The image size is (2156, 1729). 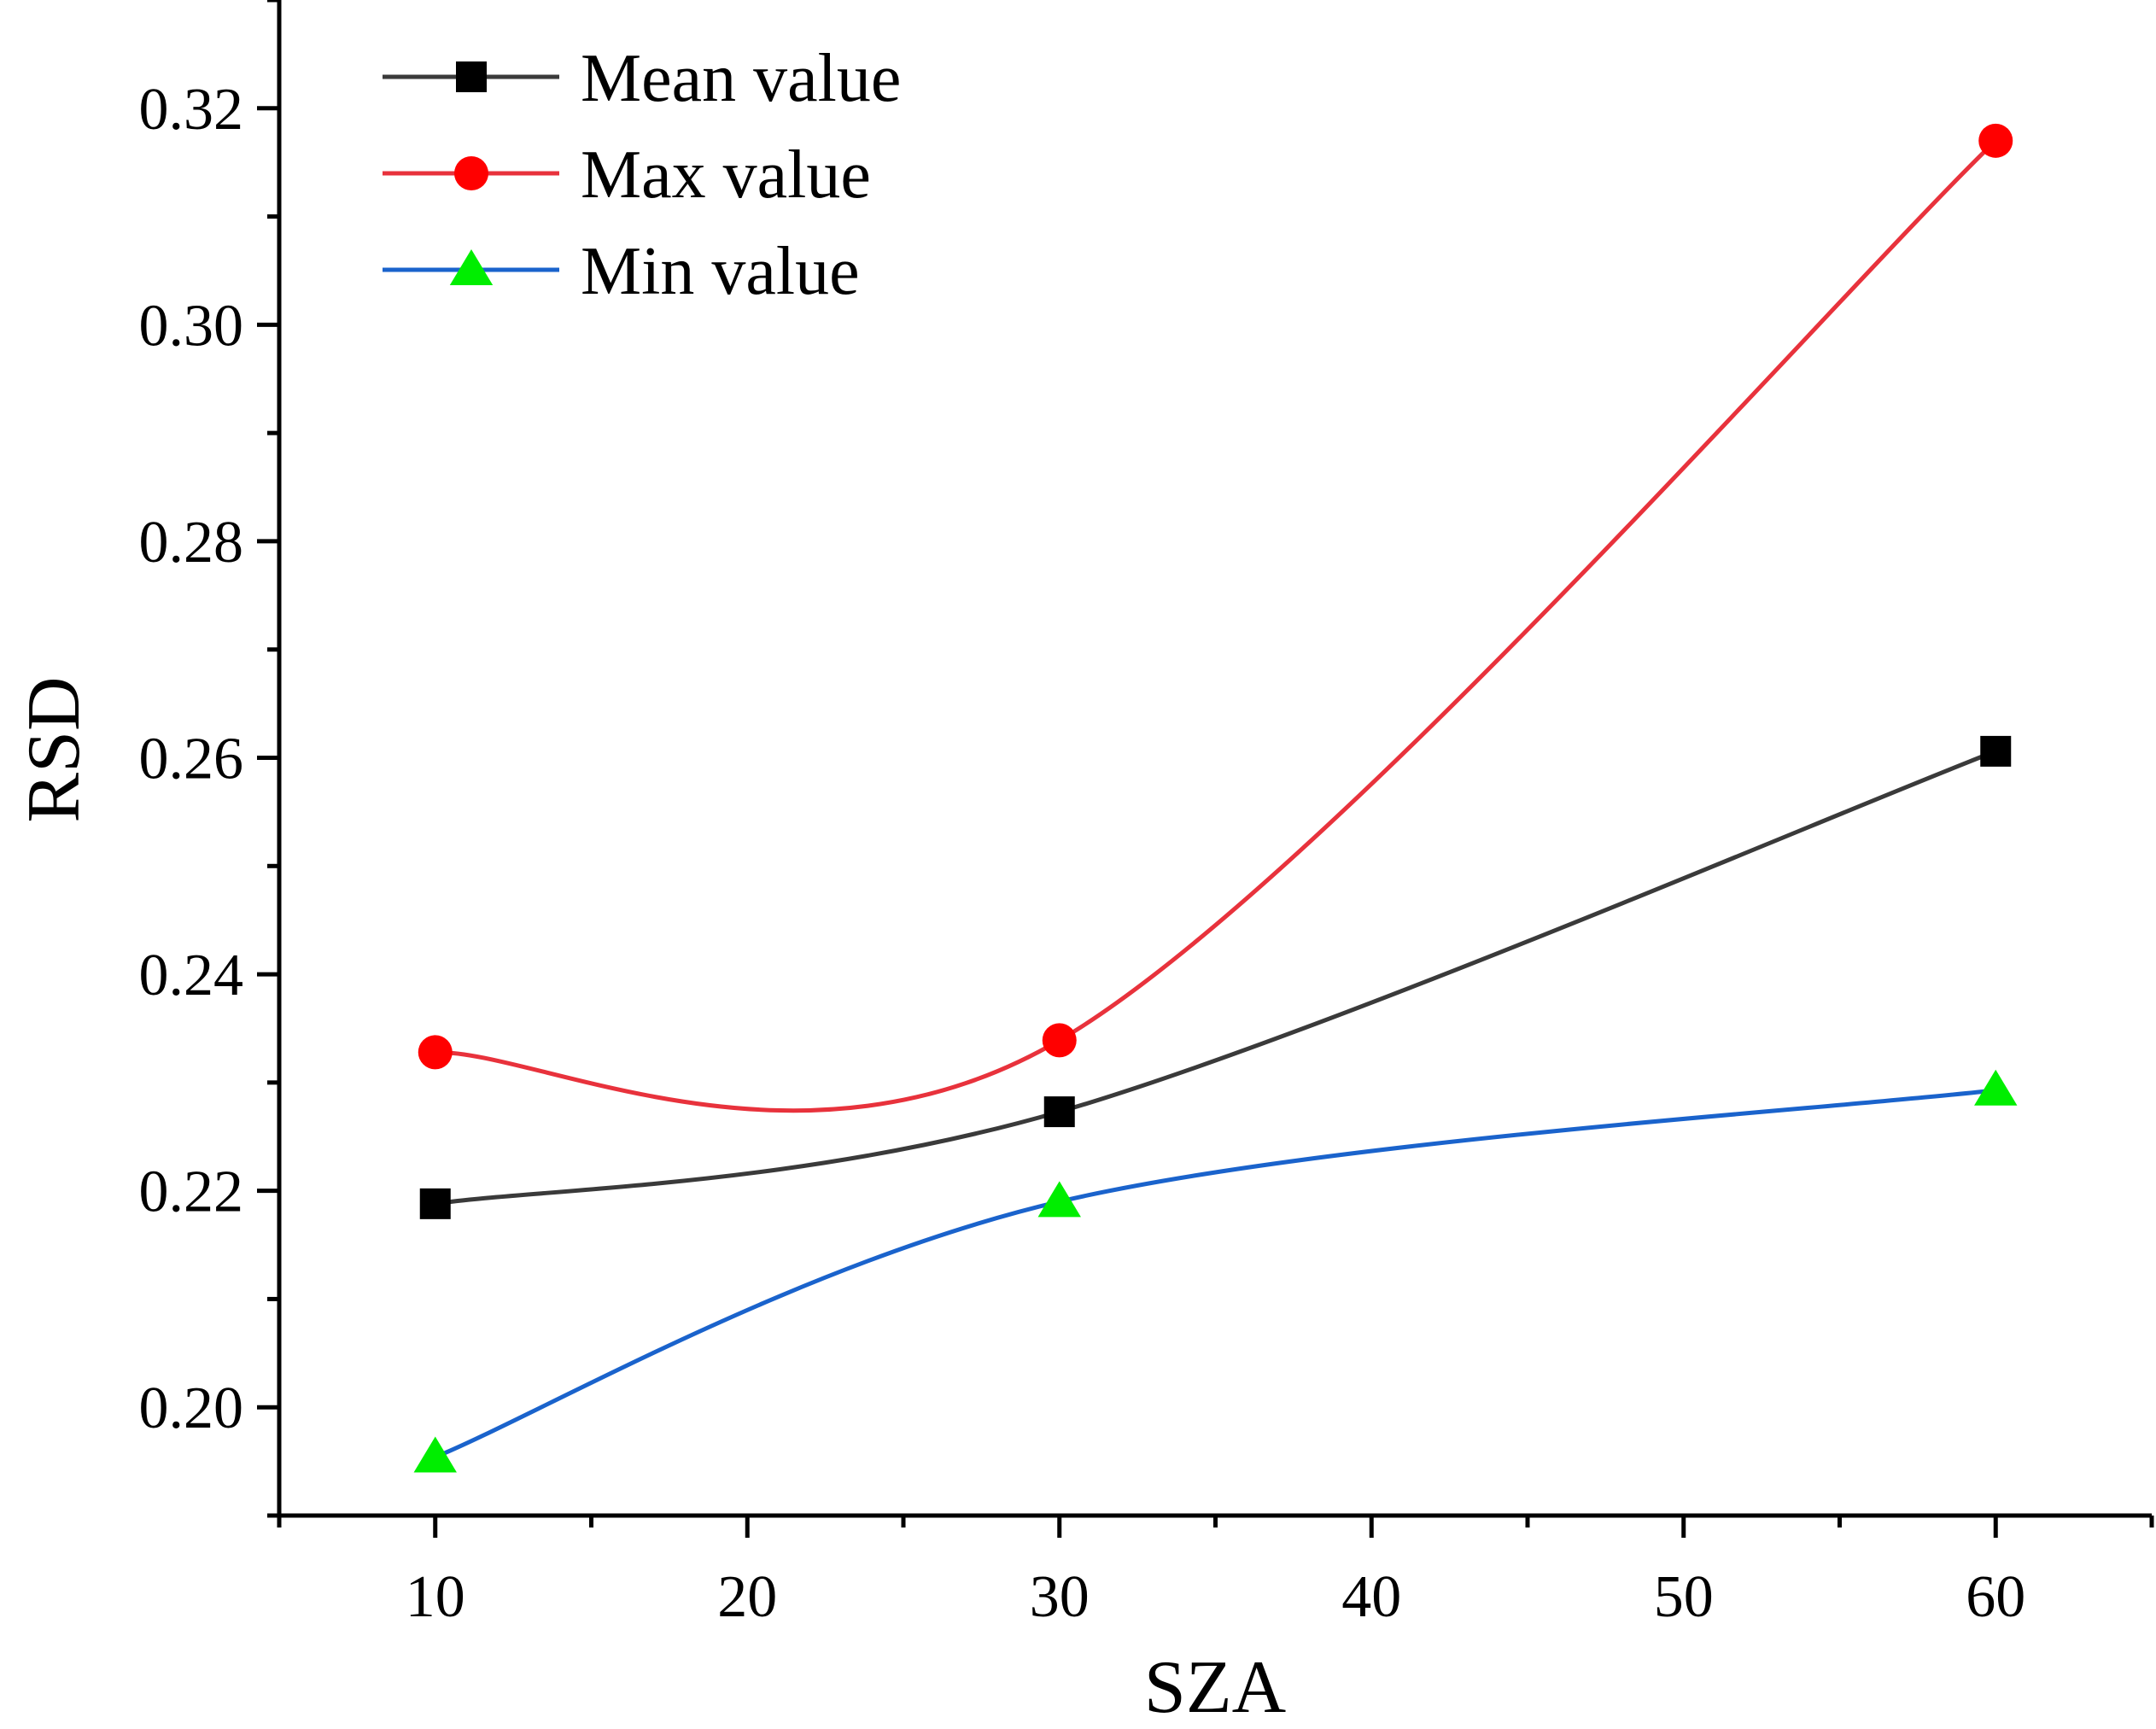 I want to click on y-axis-title: RSD, so click(x=54, y=749).